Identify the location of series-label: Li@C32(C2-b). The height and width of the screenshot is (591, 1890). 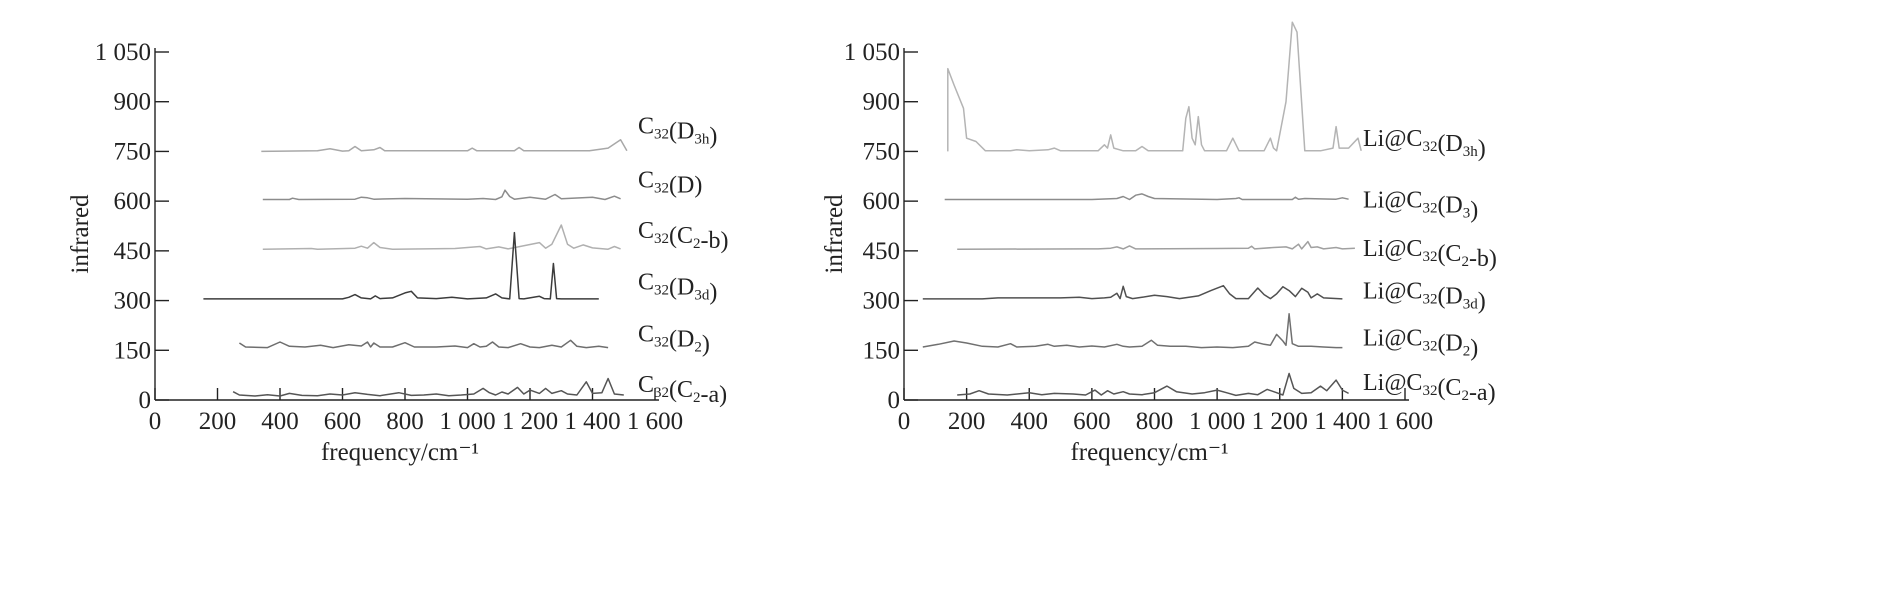
(1430, 254).